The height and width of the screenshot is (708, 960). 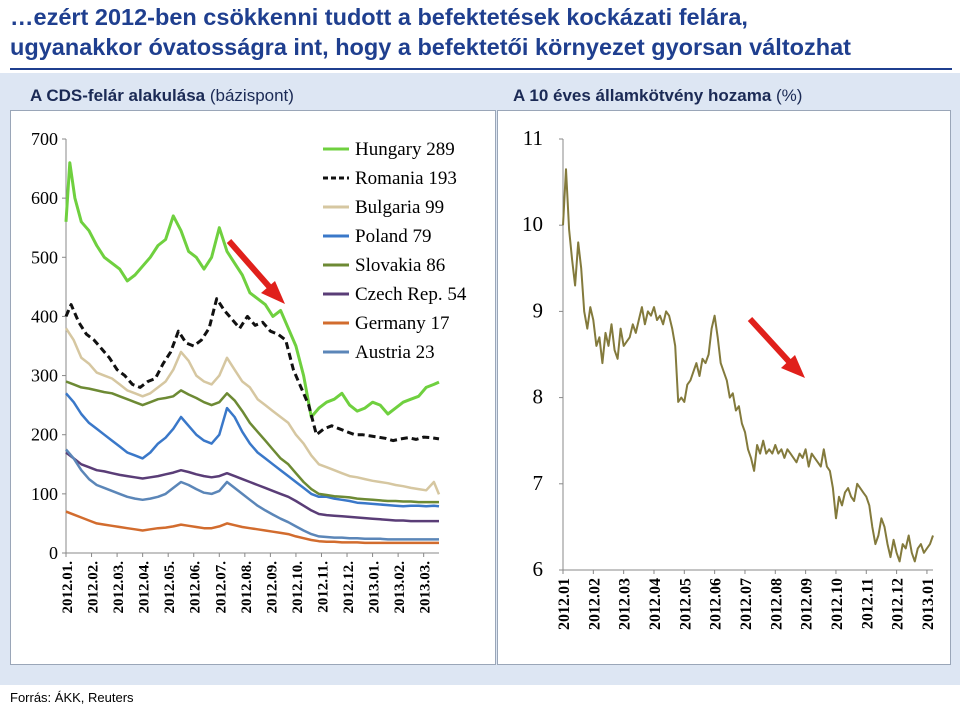 I want to click on y-tick-label: 6, so click(x=538, y=569).